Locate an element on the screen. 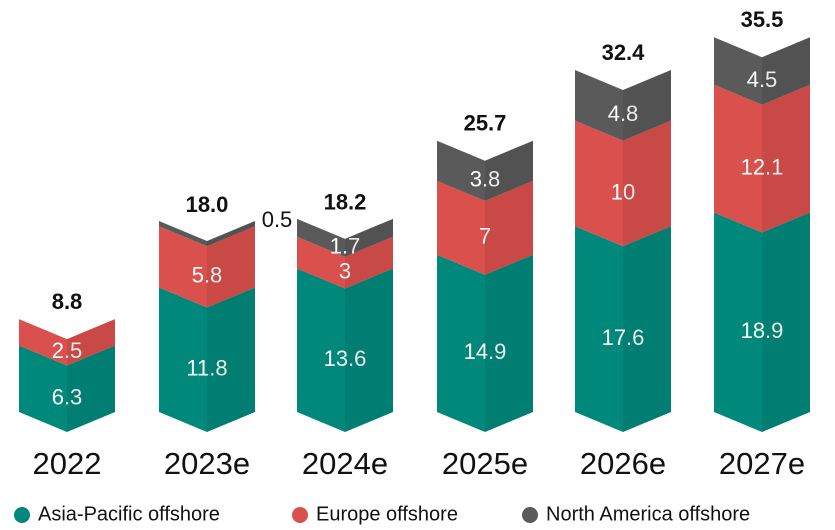 The height and width of the screenshot is (530, 835). segment-label: 5.8 is located at coordinates (207, 275).